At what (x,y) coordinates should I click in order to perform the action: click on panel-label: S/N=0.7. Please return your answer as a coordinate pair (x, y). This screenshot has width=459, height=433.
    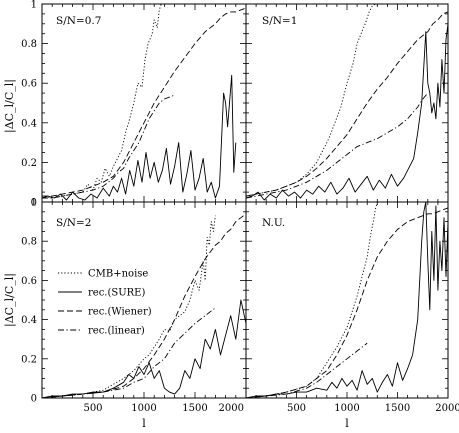
    Looking at the image, I should click on (78, 21).